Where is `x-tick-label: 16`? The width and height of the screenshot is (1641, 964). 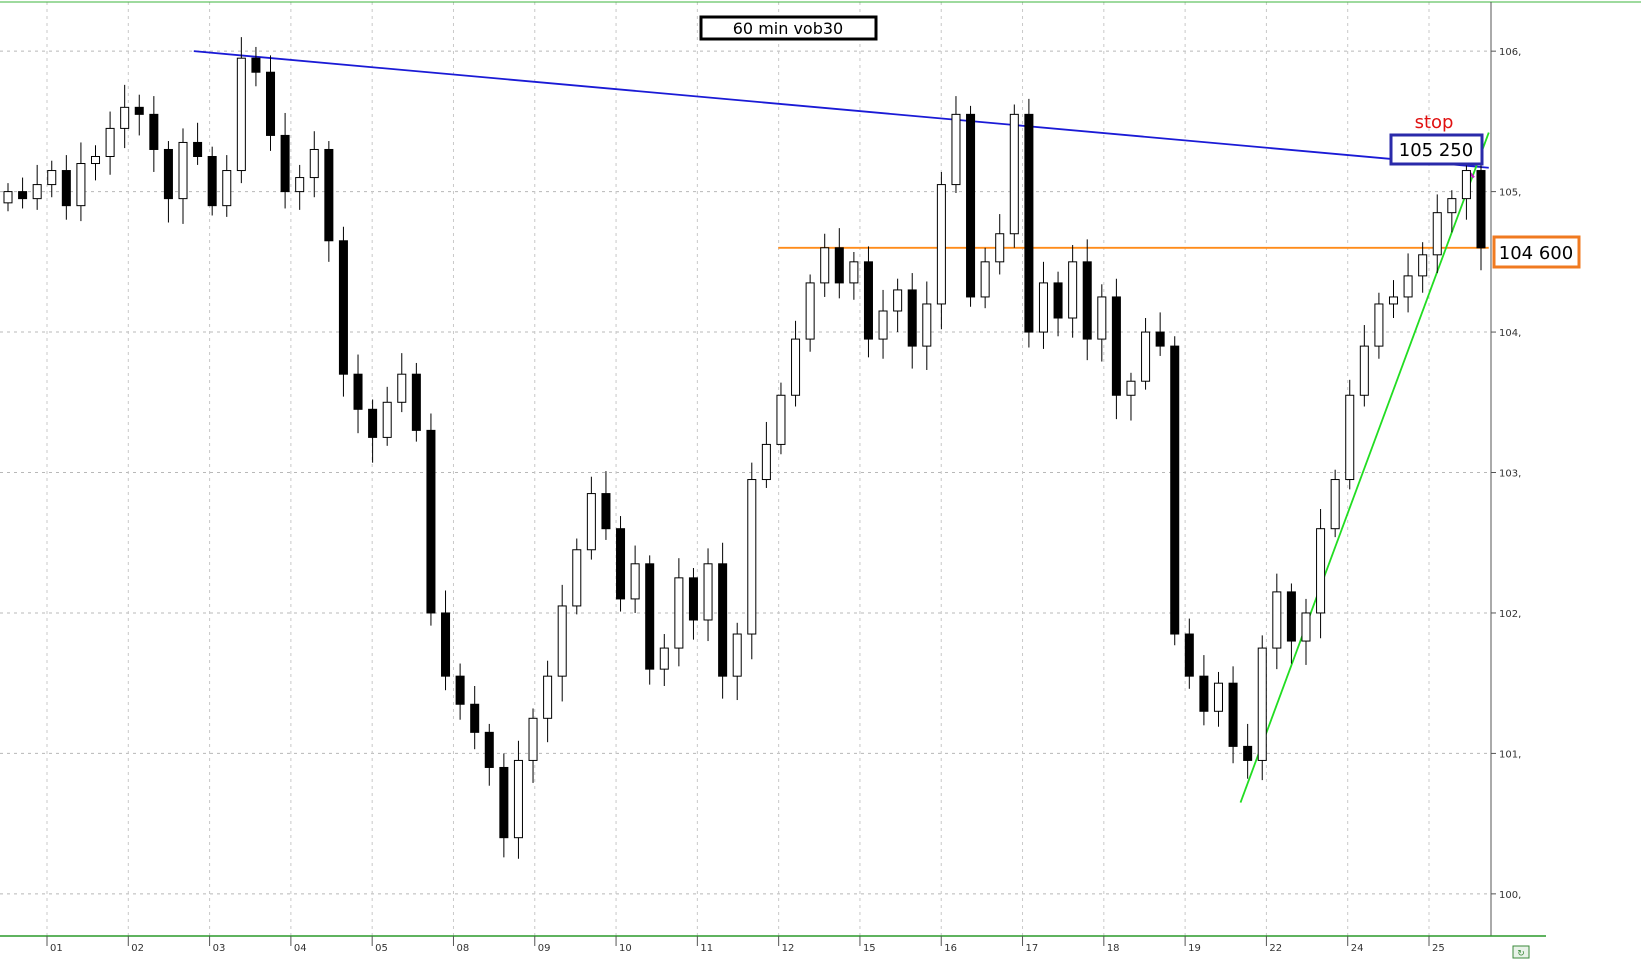
x-tick-label: 16 is located at coordinates (950, 948).